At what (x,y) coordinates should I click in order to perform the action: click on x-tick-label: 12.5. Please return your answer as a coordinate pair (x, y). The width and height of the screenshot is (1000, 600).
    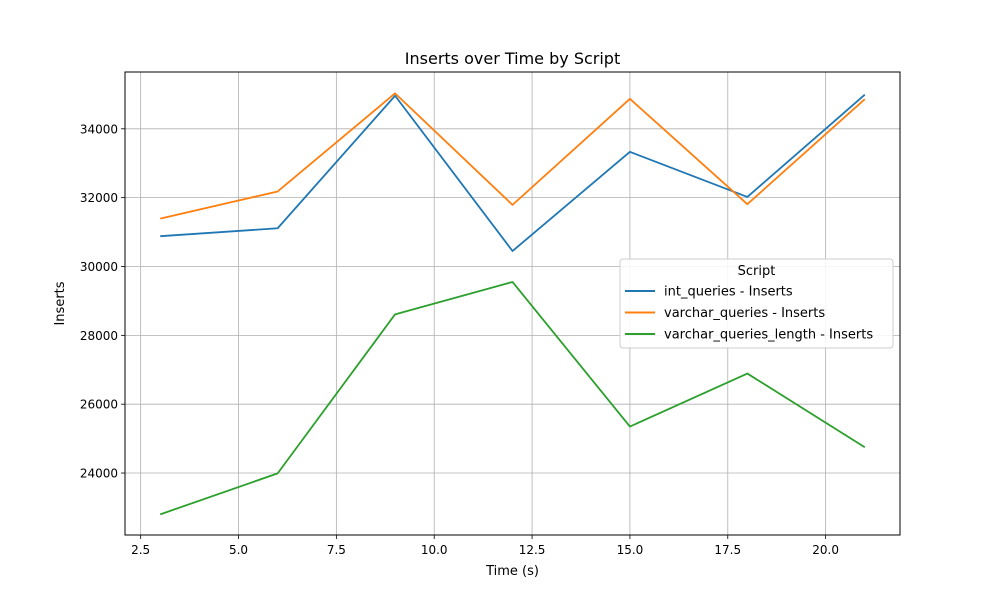
    Looking at the image, I should click on (532, 550).